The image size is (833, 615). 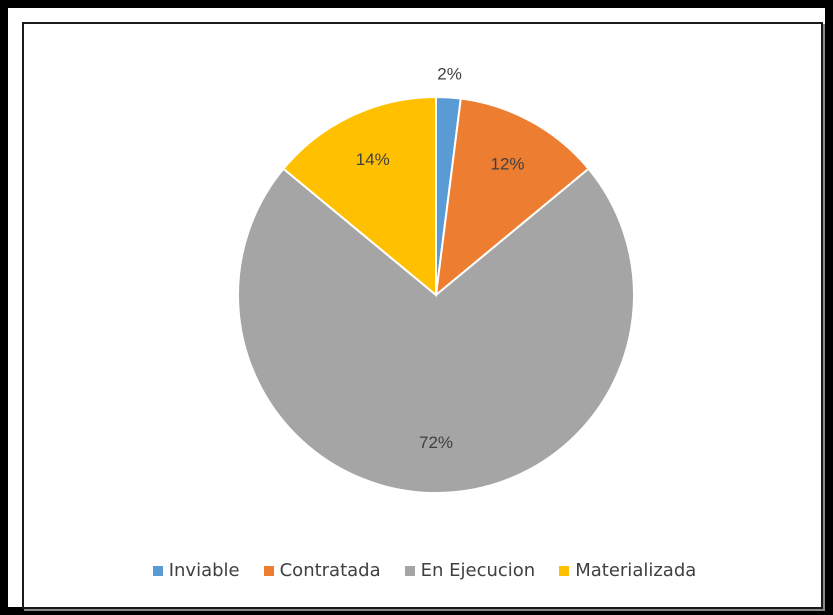 I want to click on legend-item-contratada: Contratada, so click(x=322, y=570).